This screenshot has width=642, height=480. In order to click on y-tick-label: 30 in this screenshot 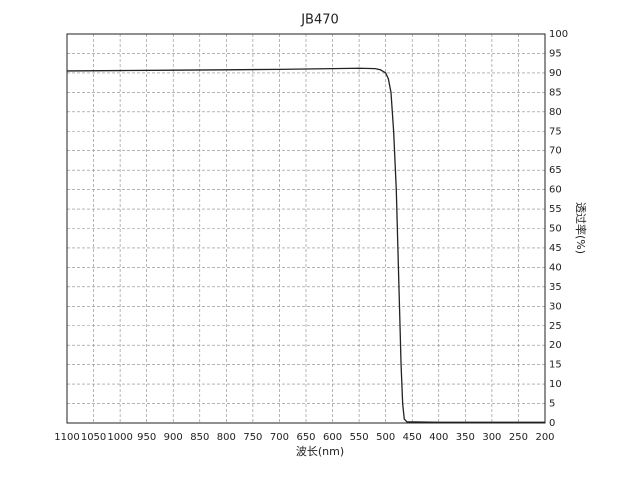, I will do `click(555, 306)`.